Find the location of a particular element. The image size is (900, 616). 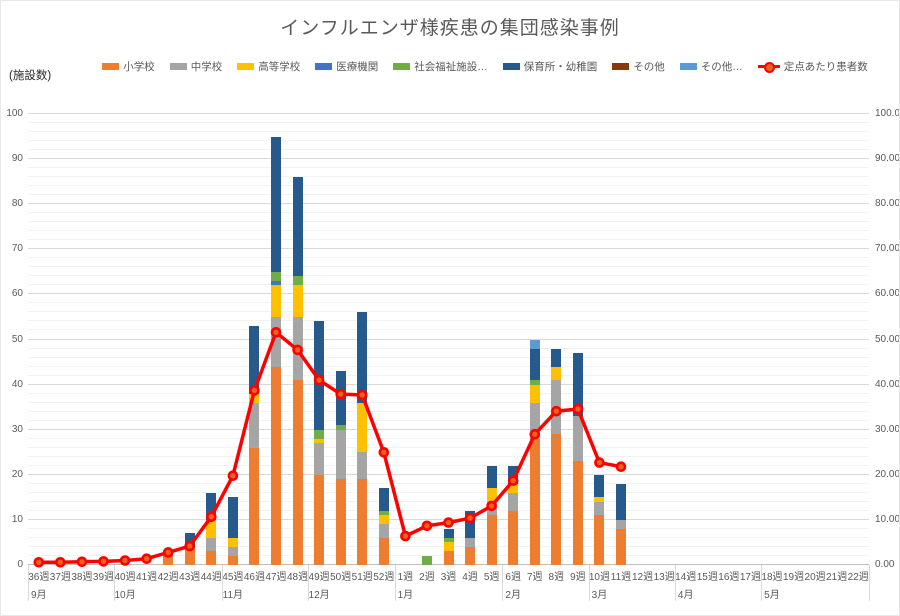

x-tick-label: 3週 is located at coordinates (448, 577).